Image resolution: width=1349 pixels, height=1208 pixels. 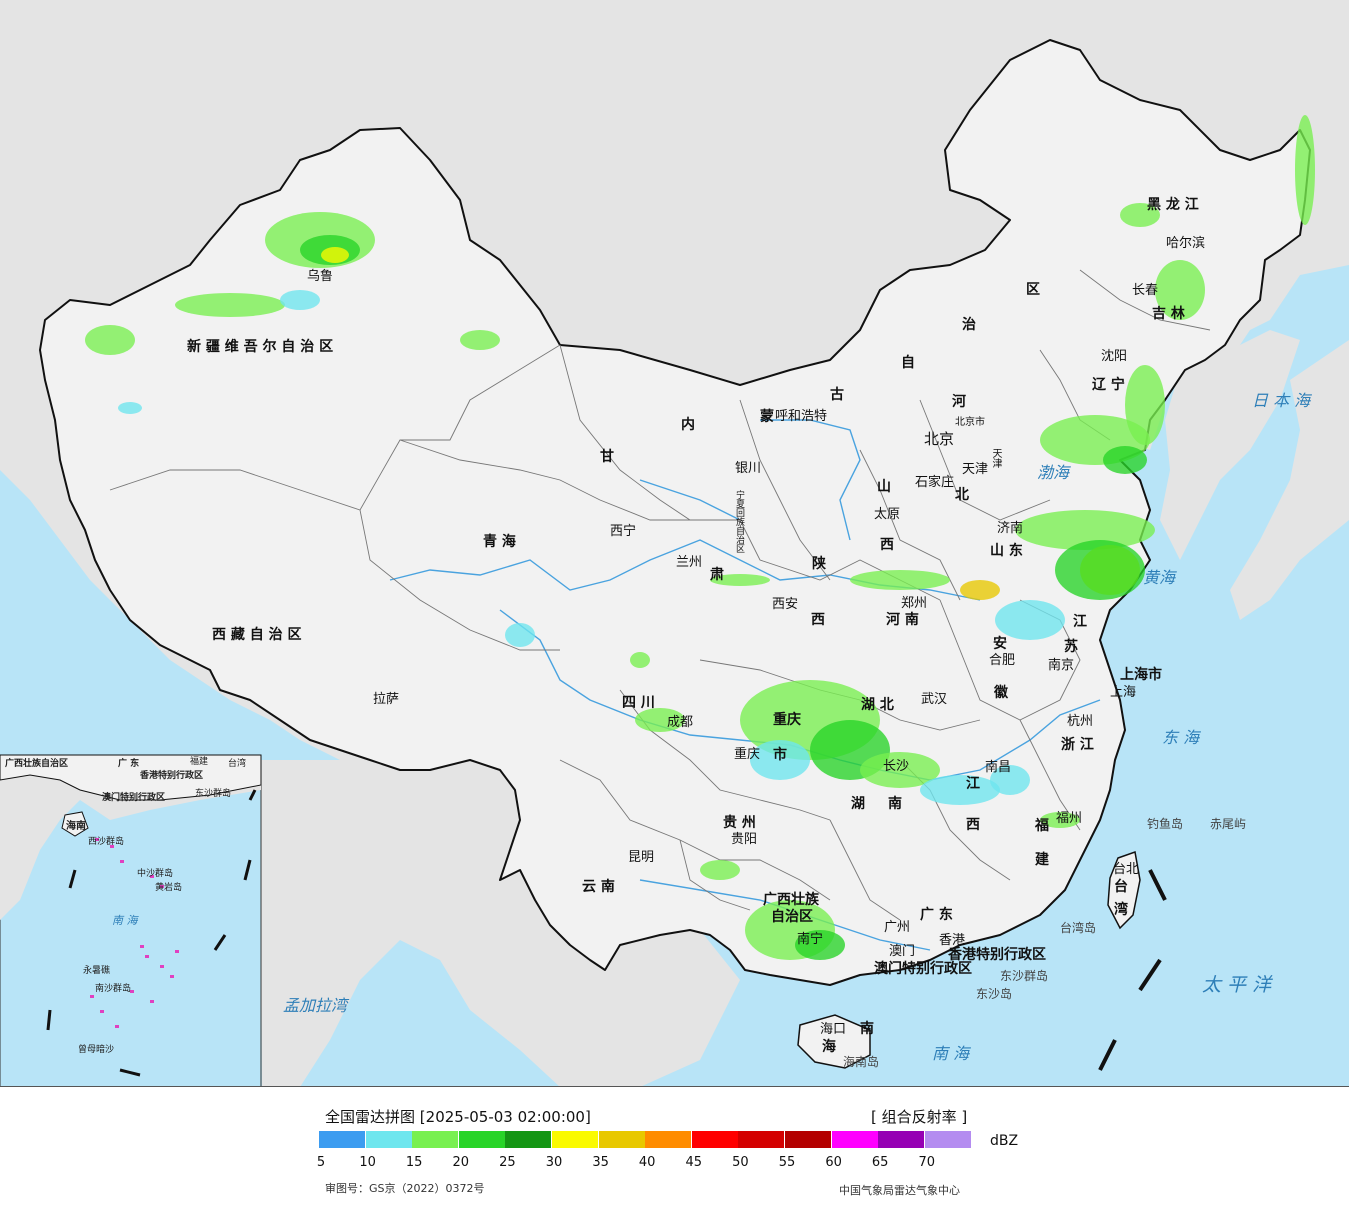 I want to click on label-fujian-fu: 福, so click(x=1042, y=826).